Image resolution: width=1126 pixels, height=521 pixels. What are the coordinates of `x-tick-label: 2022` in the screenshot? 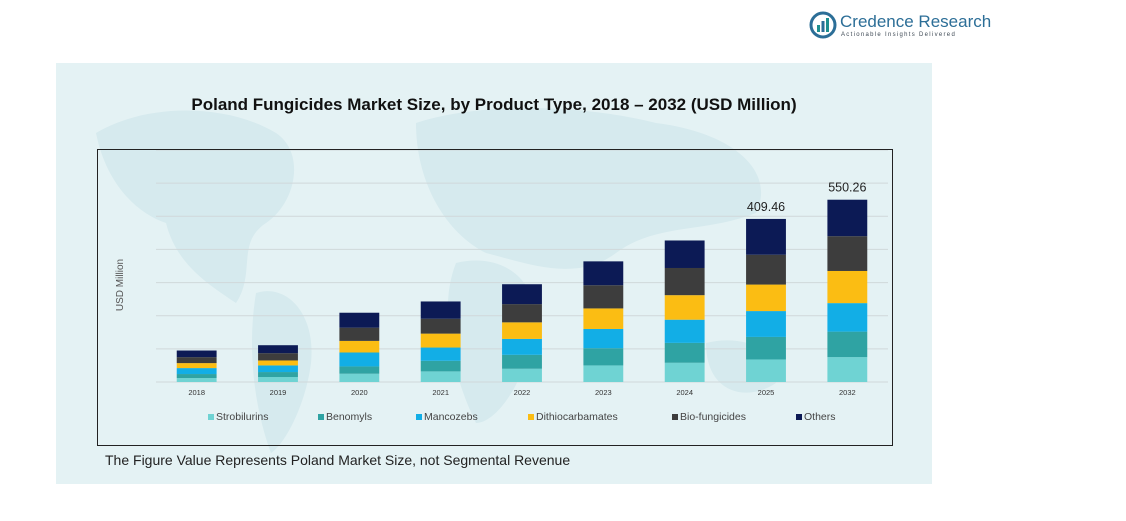 It's located at (522, 392).